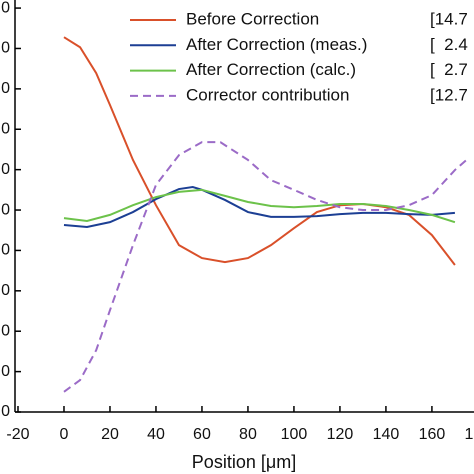 The image size is (474, 474). Describe the element at coordinates (386, 434) in the screenshot. I see `x-tick-label: 140` at that location.